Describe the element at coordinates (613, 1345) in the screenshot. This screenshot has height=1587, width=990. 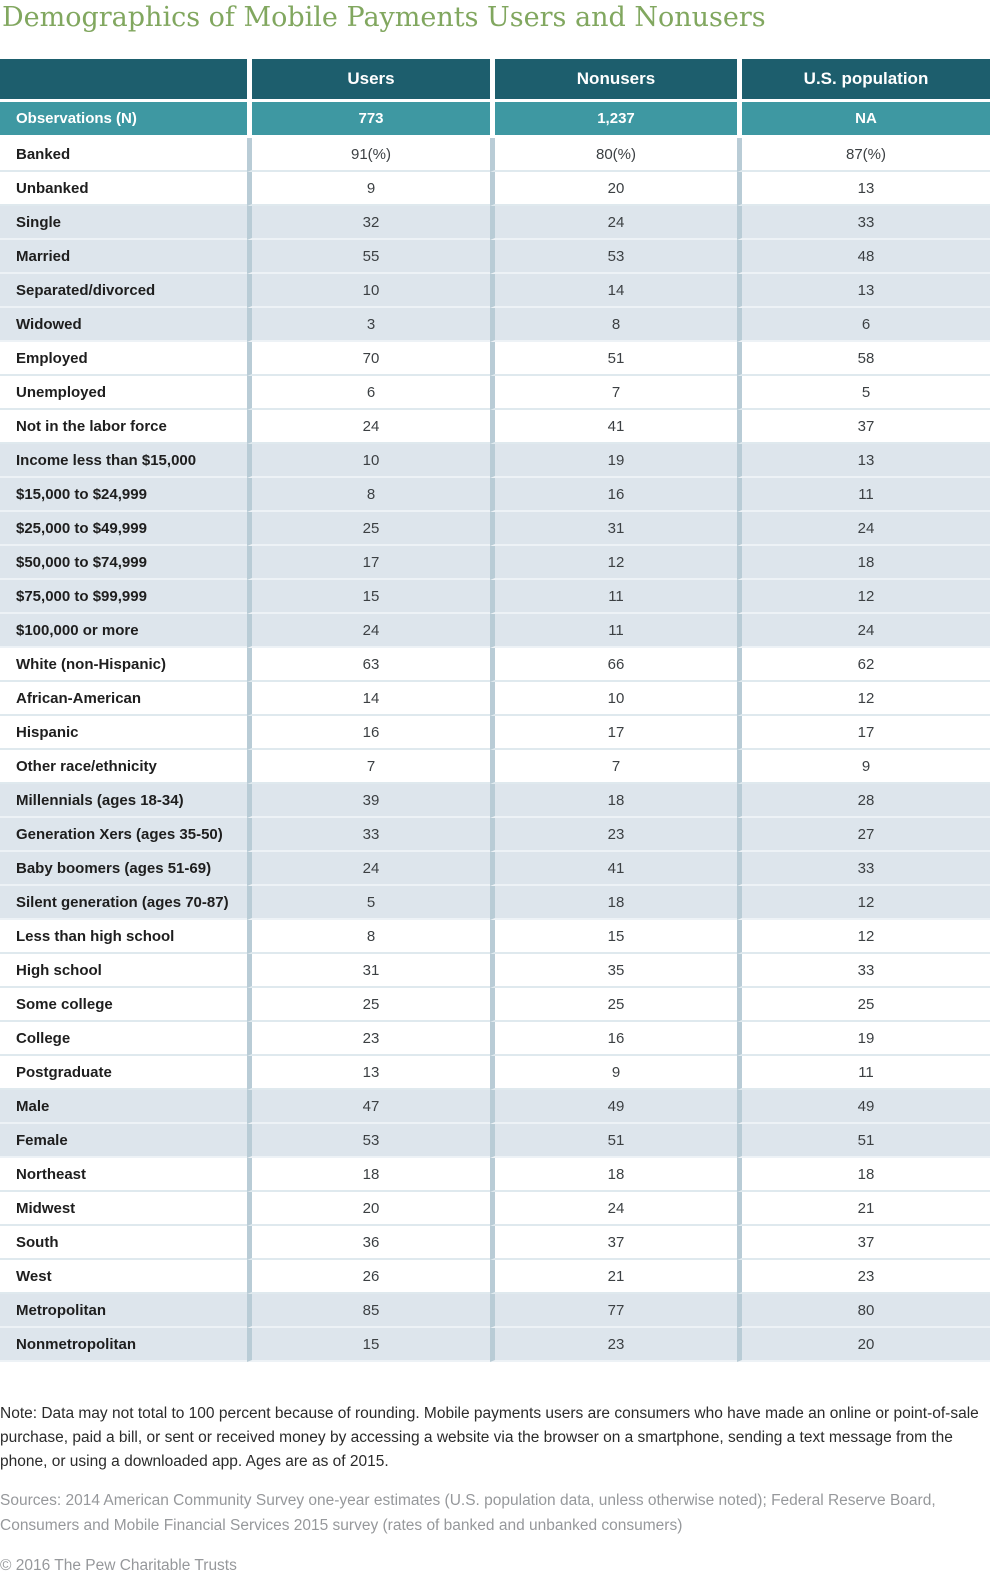
I see `cell-nonusers: 23` at that location.